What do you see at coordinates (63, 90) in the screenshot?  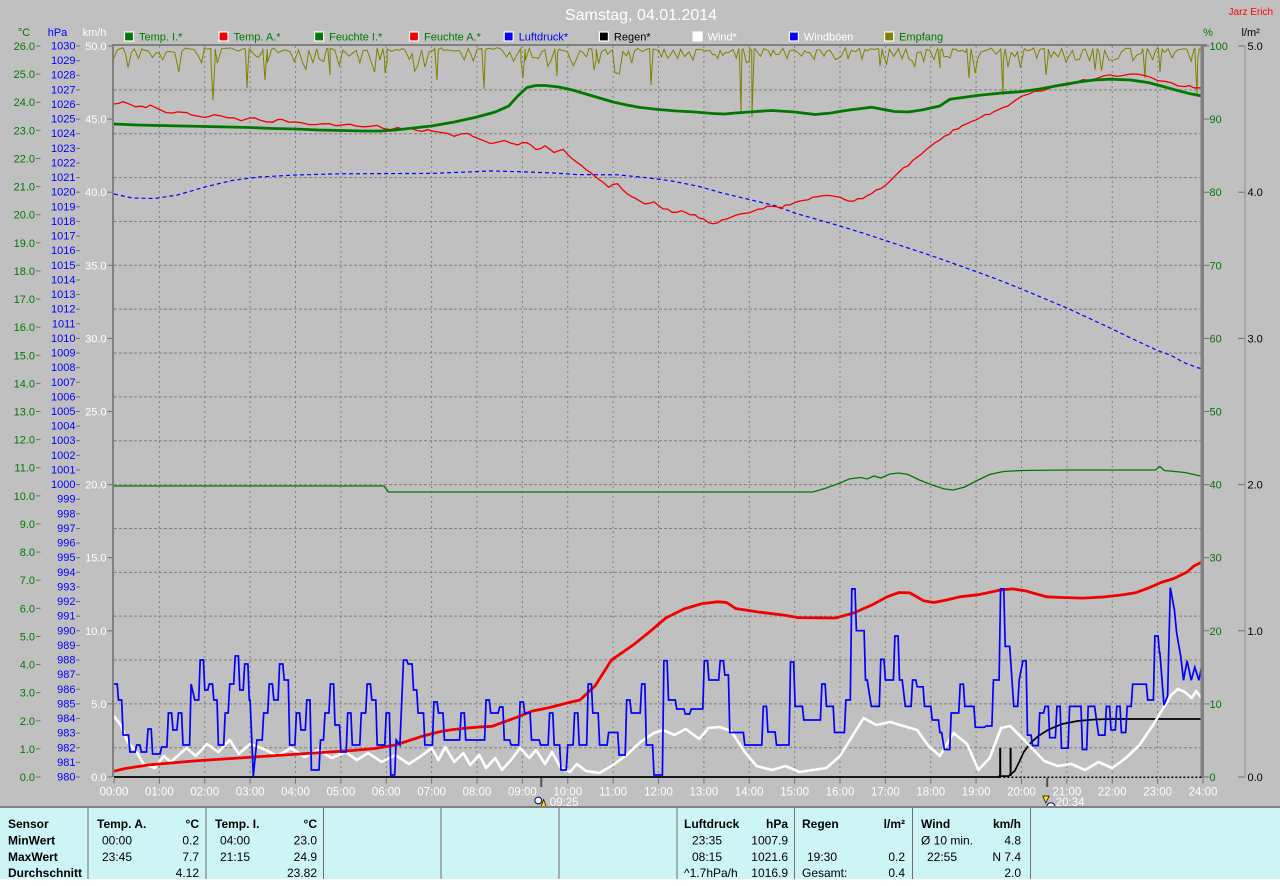 I see `svg-text: 1027` at bounding box center [63, 90].